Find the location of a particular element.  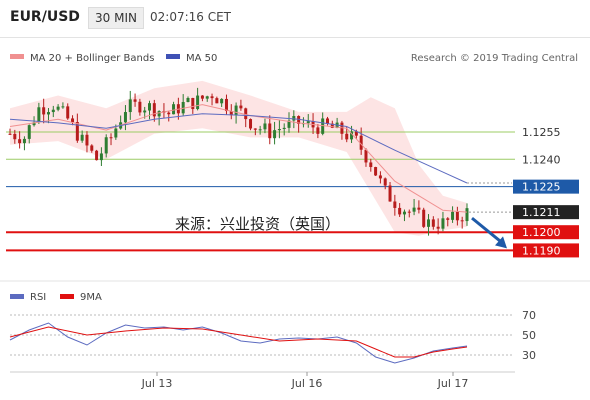

x-tick-label: Jul 17 is located at coordinates (453, 383).